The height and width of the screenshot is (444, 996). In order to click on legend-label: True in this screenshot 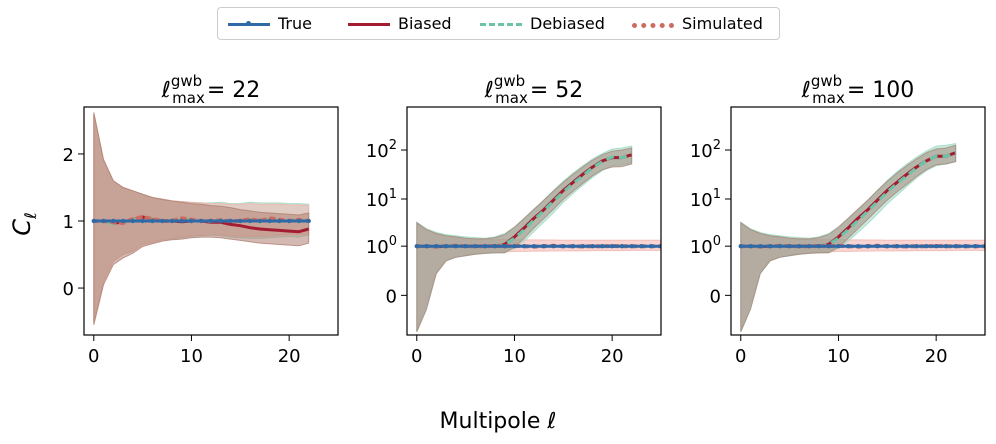, I will do `click(295, 23)`.